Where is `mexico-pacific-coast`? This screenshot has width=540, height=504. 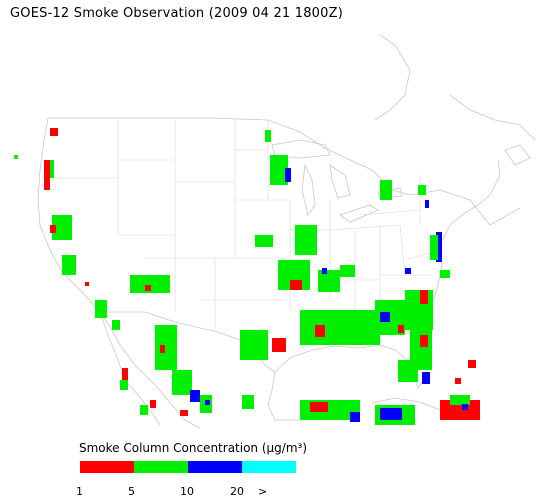 mexico-pacific-coast is located at coordinates (160, 386).